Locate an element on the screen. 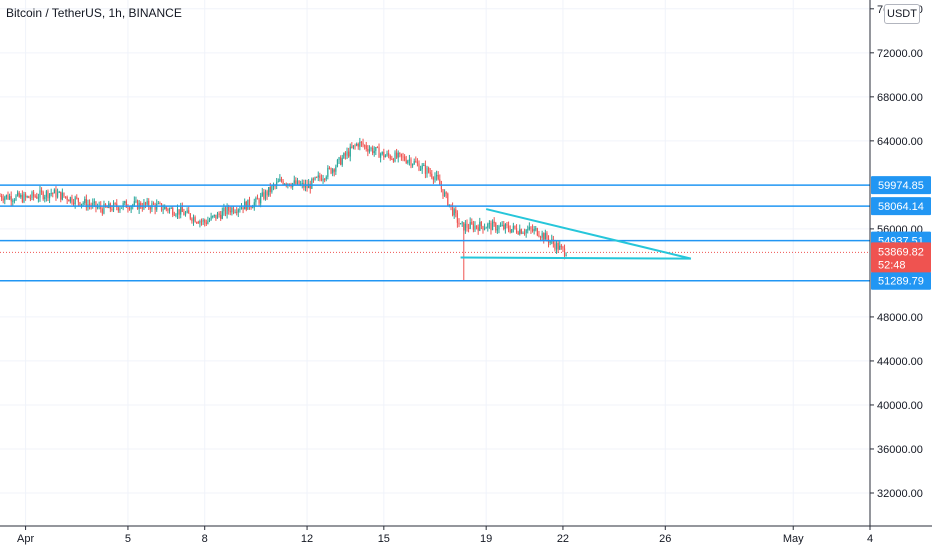 This screenshot has height=550, width=932. currency-button: USDT is located at coordinates (902, 14).